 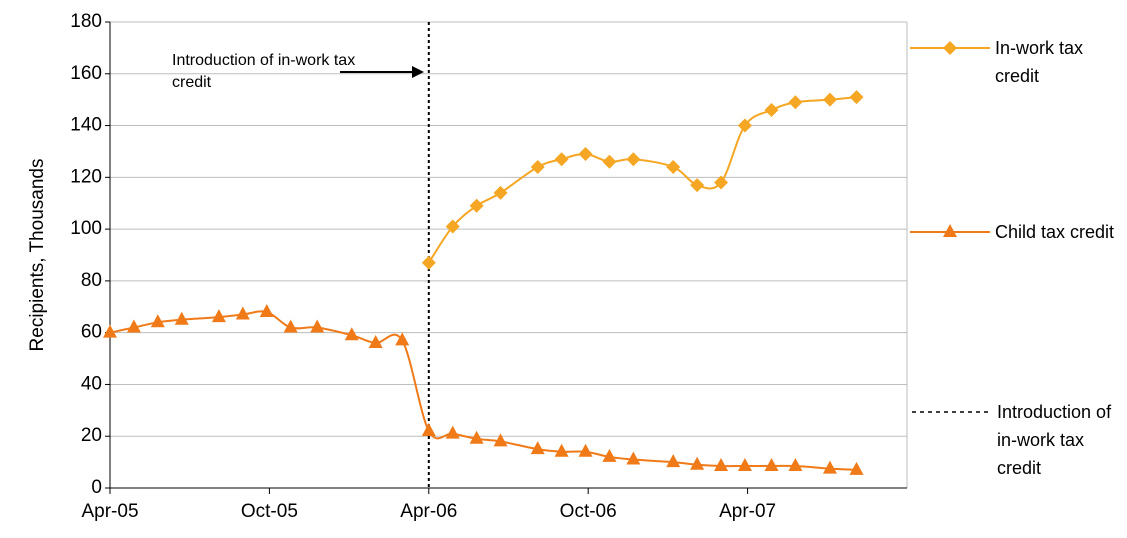 What do you see at coordinates (1055, 232) in the screenshot?
I see `legend-label: Child tax credit` at bounding box center [1055, 232].